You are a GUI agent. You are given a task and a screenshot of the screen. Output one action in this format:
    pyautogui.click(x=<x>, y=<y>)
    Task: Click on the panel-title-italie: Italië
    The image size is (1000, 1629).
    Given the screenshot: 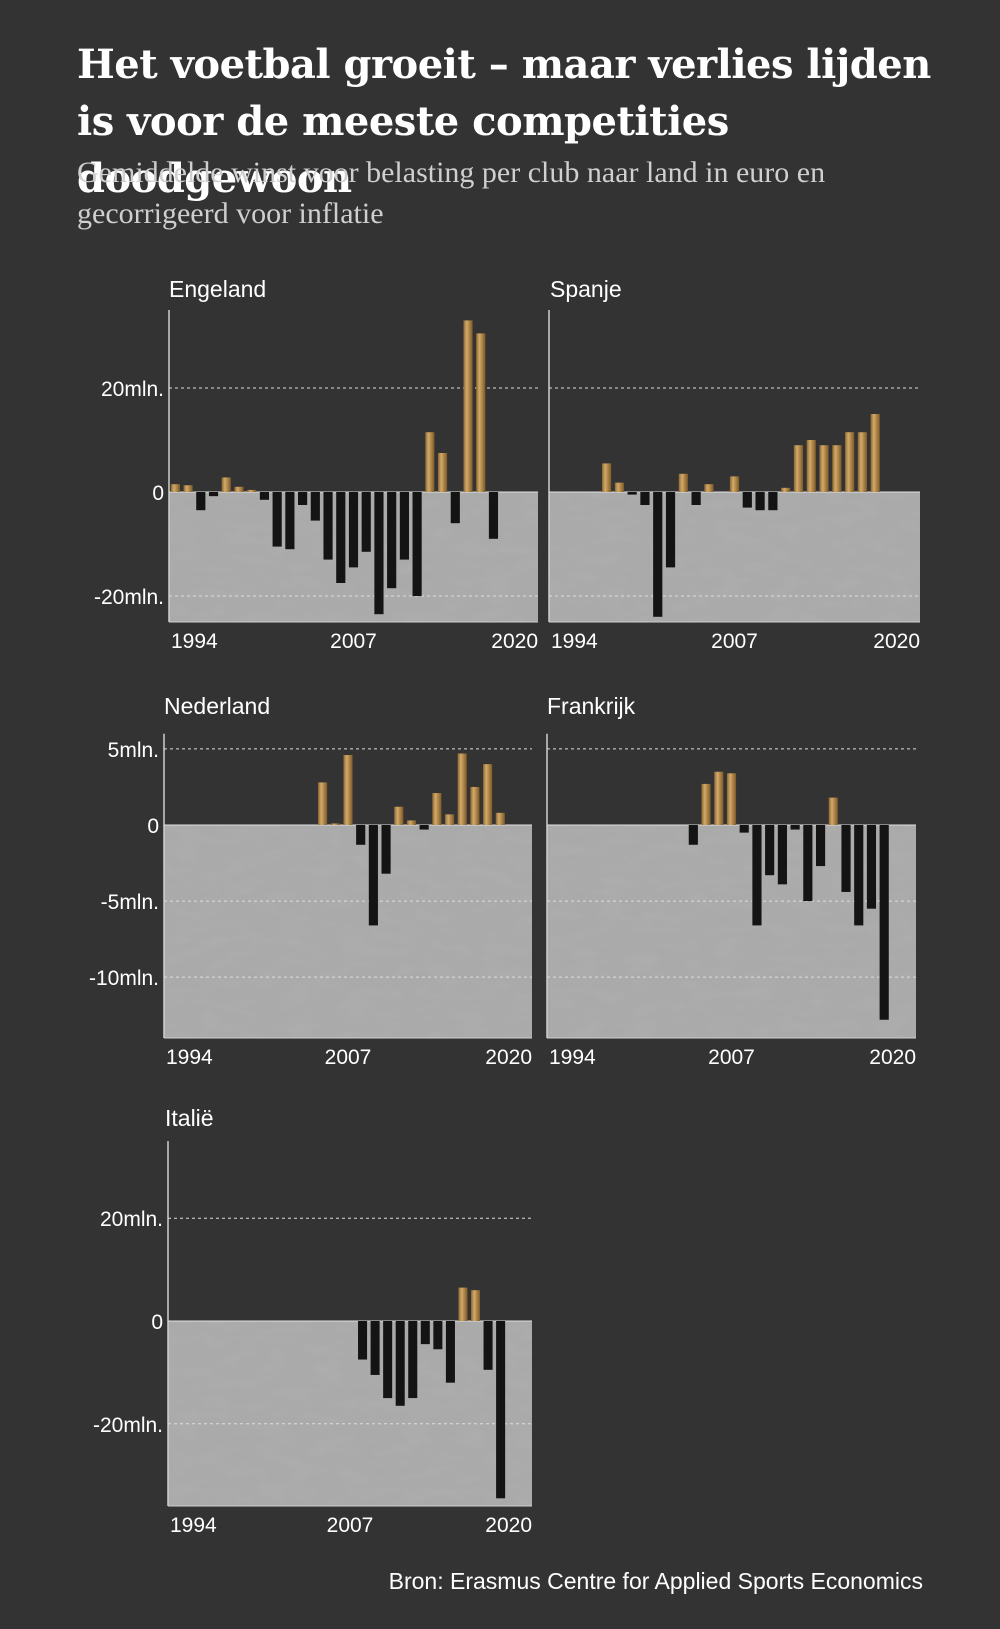 What is the action you would take?
    pyautogui.click(x=189, y=1118)
    